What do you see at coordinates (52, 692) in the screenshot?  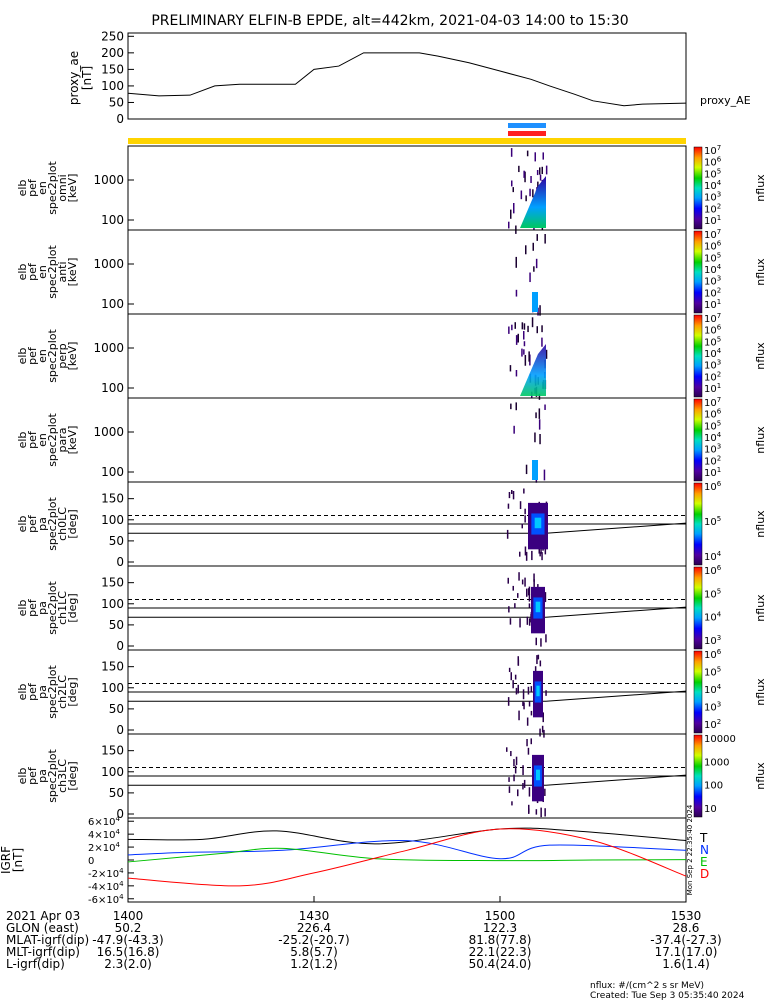 I see `pa-ch2LC-ylabel: spec2plot` at bounding box center [52, 692].